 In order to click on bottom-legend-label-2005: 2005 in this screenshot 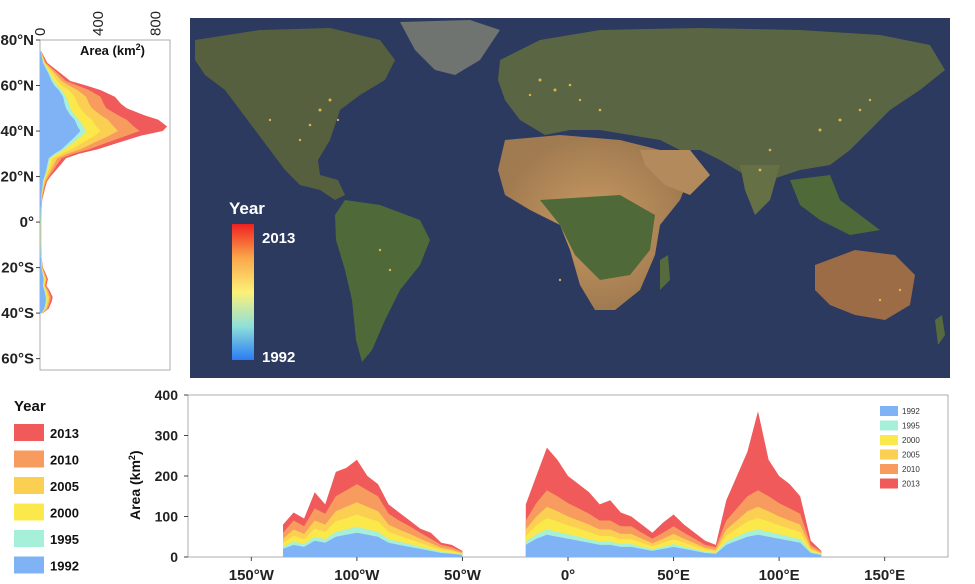, I will do `click(911, 455)`.